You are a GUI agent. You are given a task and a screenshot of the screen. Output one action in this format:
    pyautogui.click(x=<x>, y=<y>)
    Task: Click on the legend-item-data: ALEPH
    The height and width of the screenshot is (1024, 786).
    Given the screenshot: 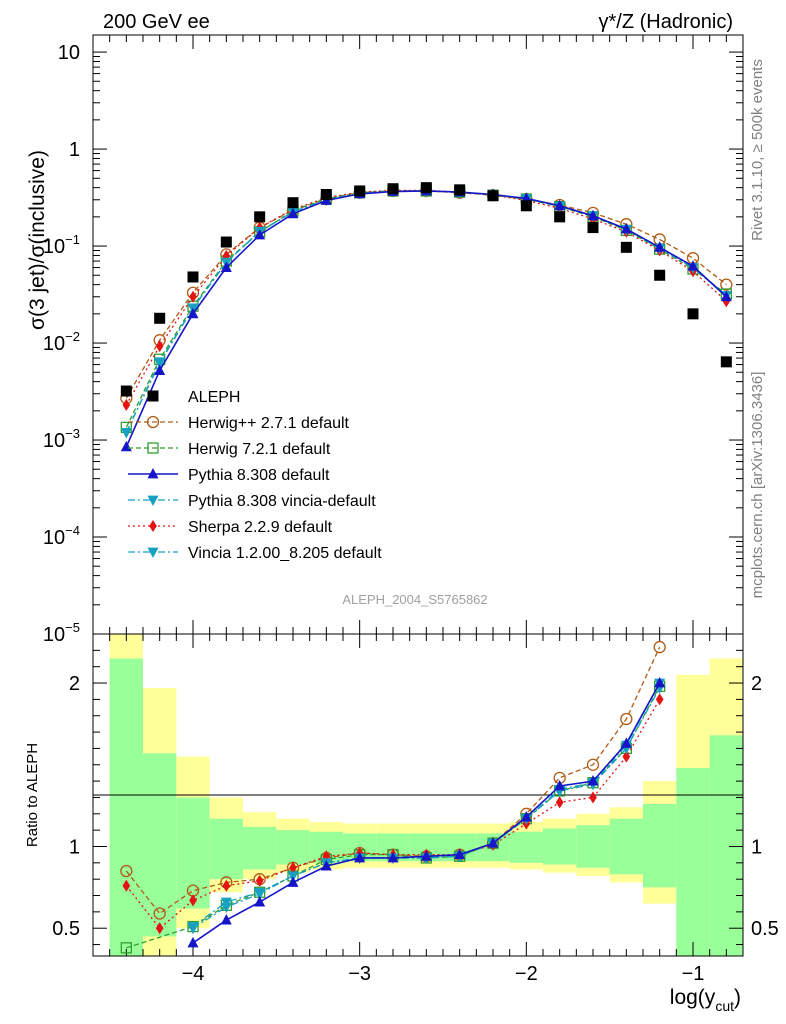 What is the action you would take?
    pyautogui.click(x=193, y=397)
    